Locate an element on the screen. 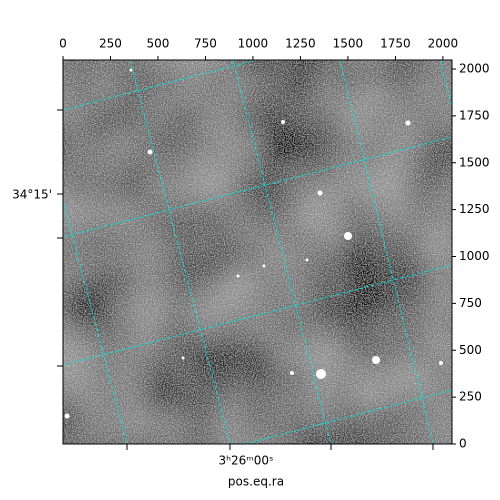 The image size is (500, 500). x-tick-label: 0 is located at coordinates (63, 44).